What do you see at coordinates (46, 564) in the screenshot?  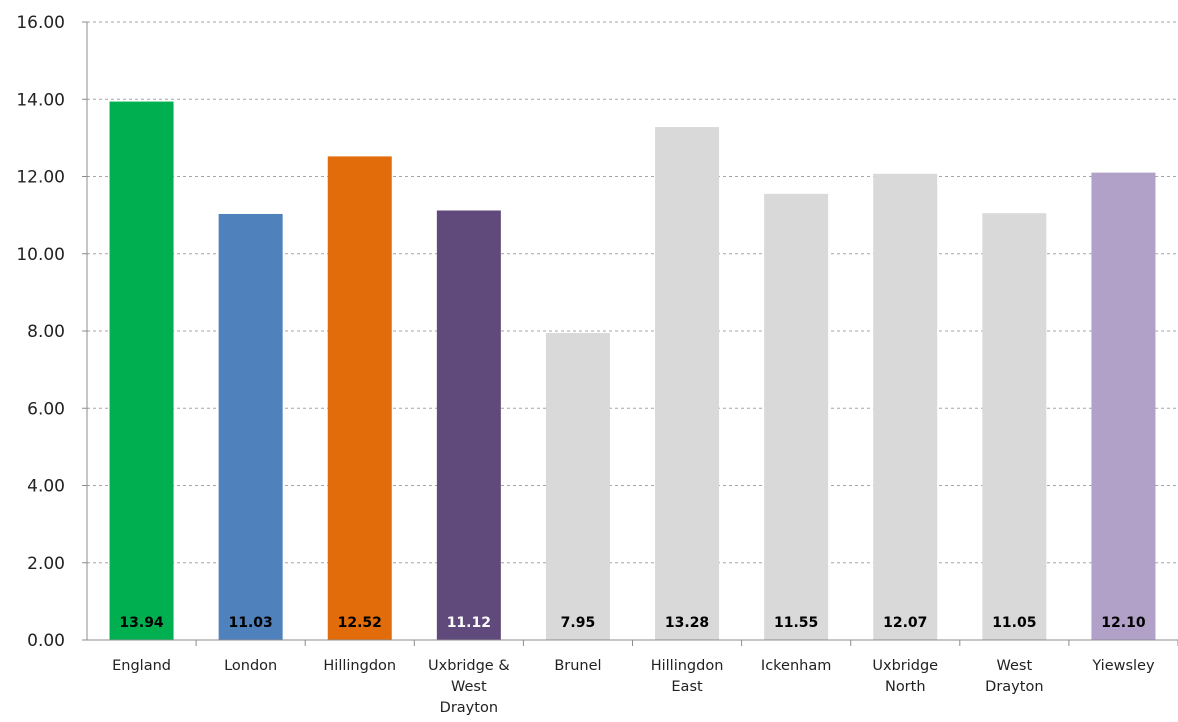 I see `y-tick-label: 2.00` at bounding box center [46, 564].